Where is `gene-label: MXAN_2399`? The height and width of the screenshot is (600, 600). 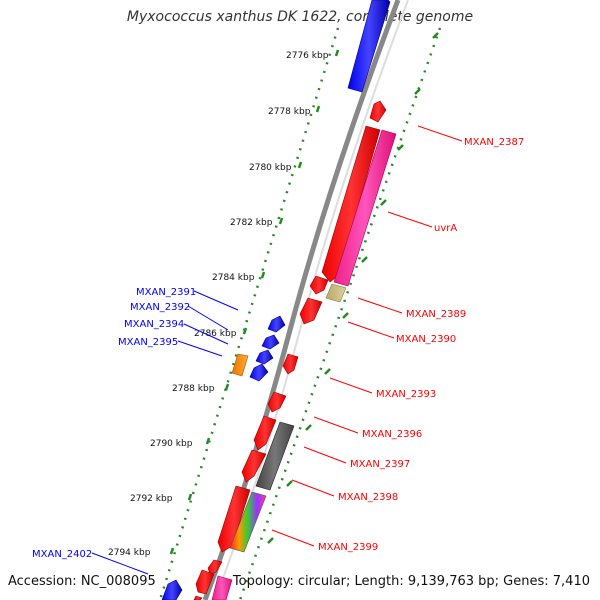 gene-label: MXAN_2399 is located at coordinates (348, 547).